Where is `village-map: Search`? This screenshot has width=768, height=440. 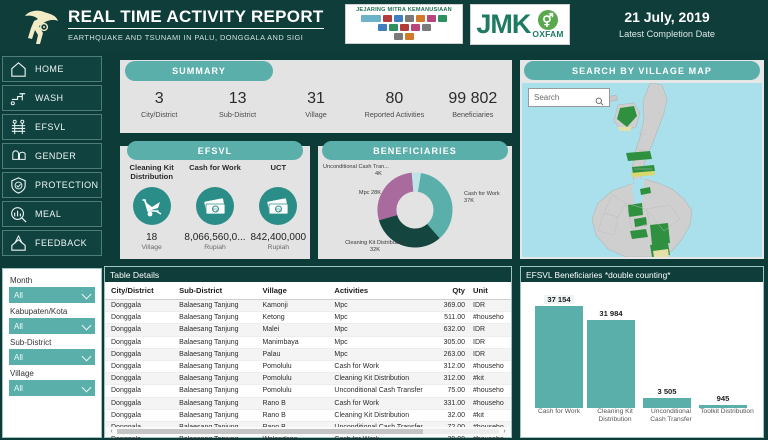 village-map: Search is located at coordinates (642, 170).